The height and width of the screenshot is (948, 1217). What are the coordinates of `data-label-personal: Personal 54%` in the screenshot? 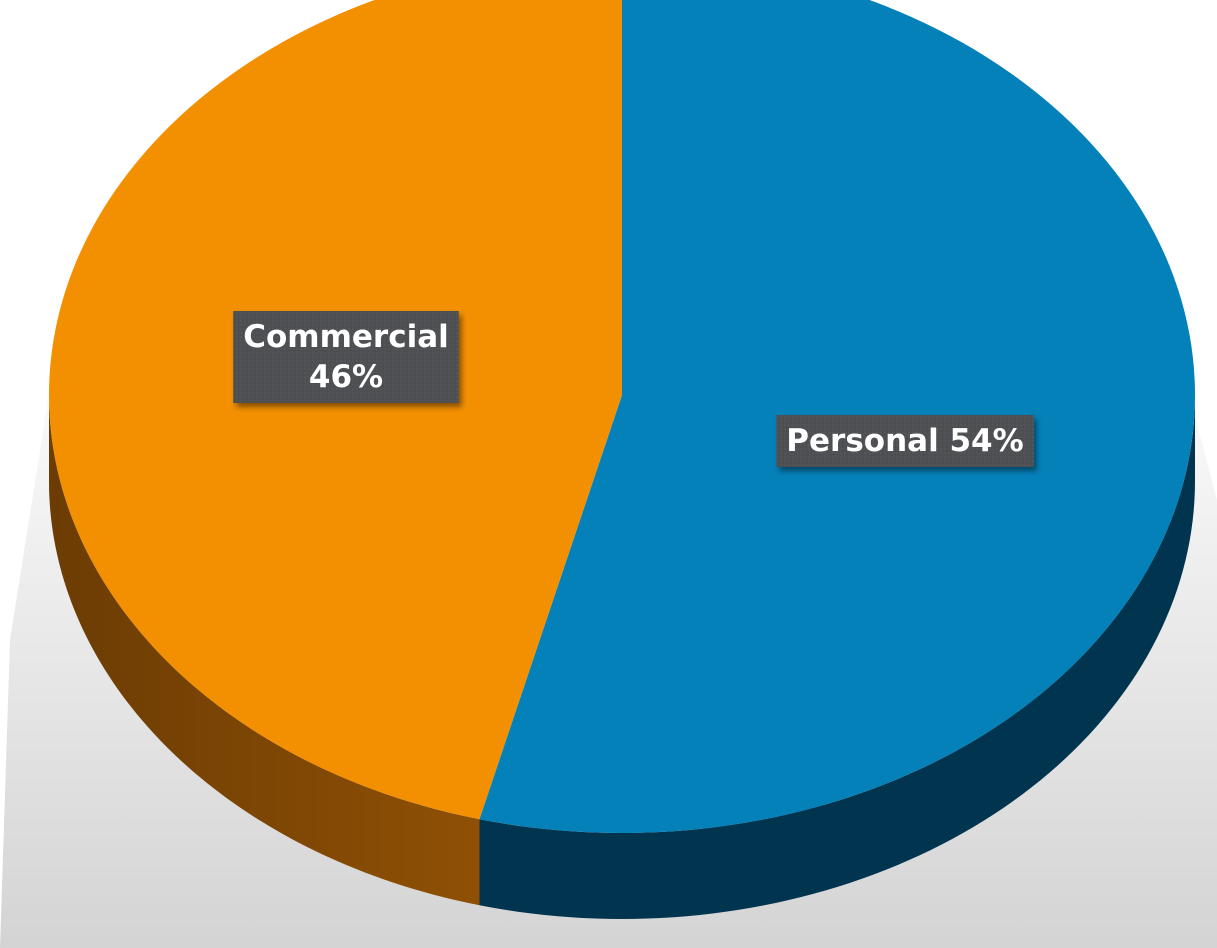 It's located at (905, 441).